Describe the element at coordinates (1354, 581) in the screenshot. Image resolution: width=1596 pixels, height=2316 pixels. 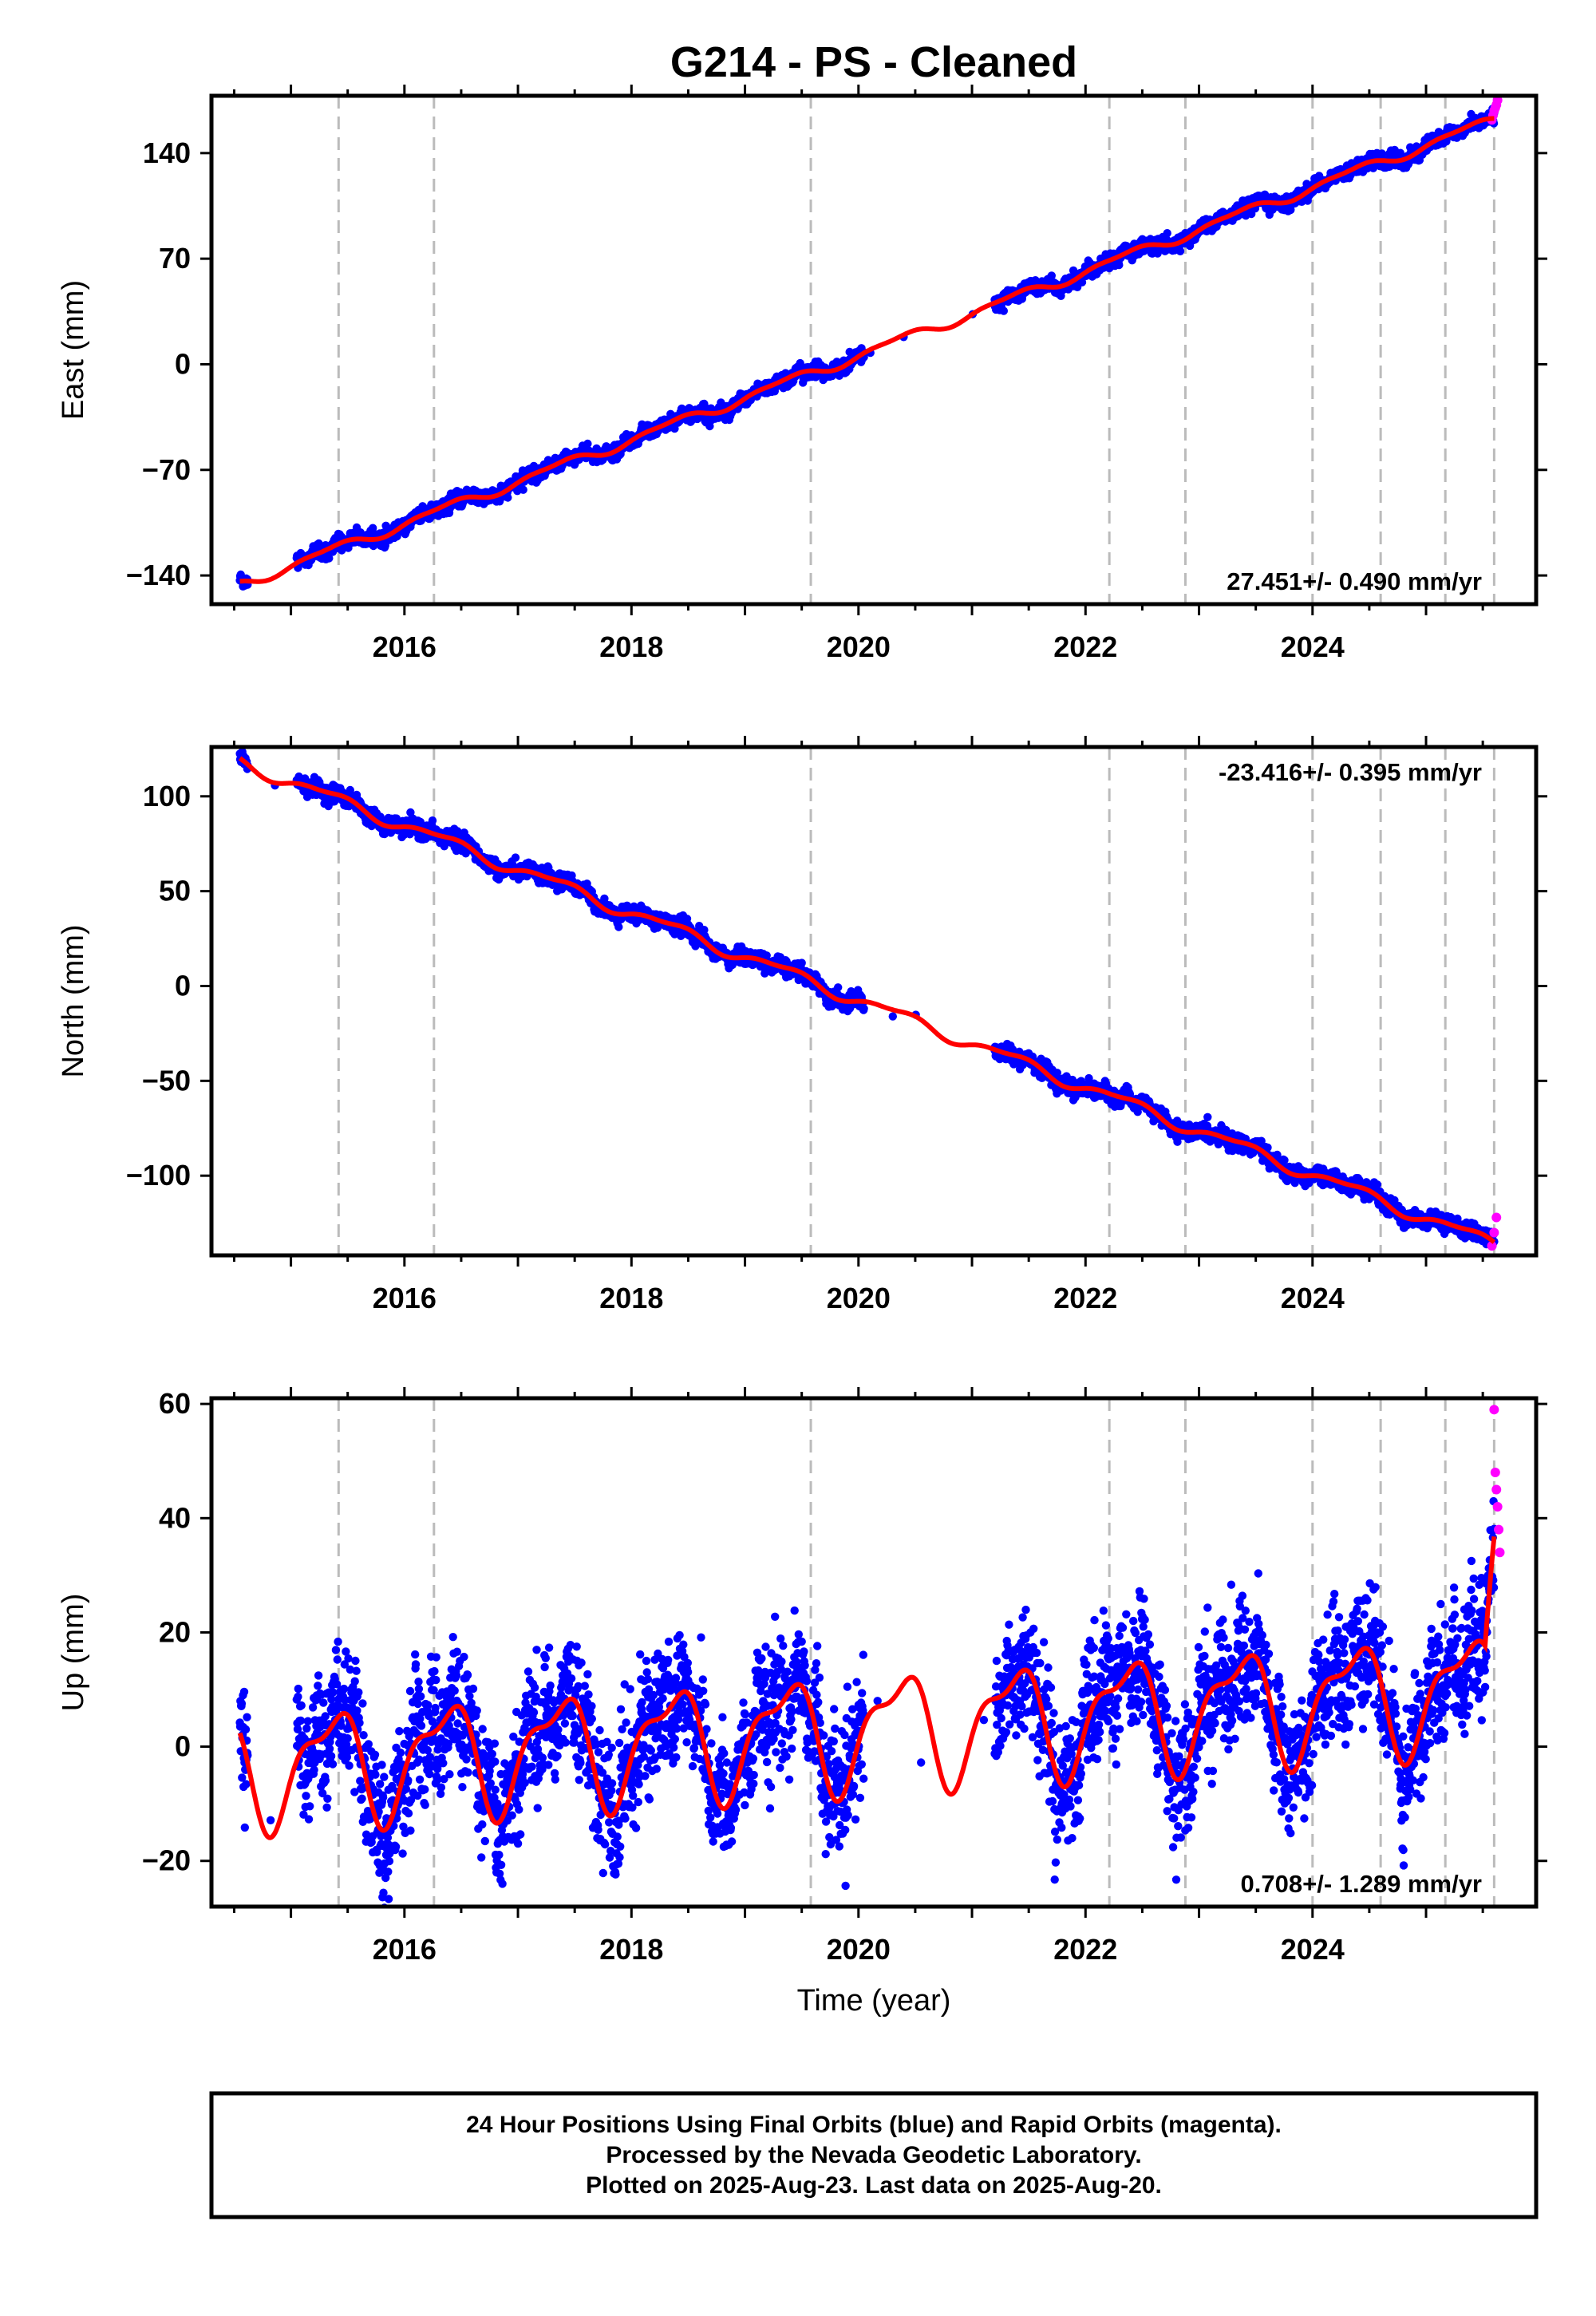
I see `rate-label: 27.451+/- 0.490 mm/yr` at that location.